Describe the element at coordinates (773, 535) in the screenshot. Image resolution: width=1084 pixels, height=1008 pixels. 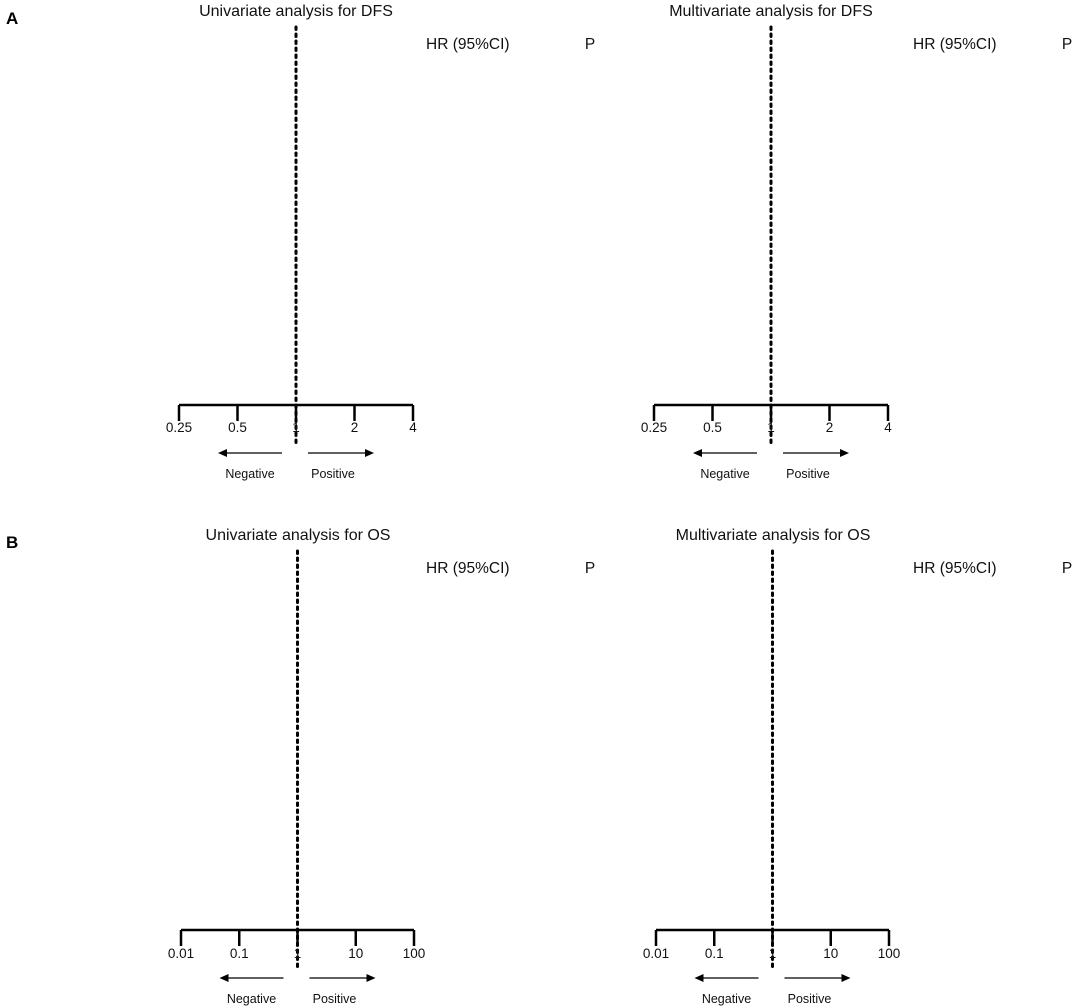
I see `chart-title: Multivariate analysis for OS` at that location.